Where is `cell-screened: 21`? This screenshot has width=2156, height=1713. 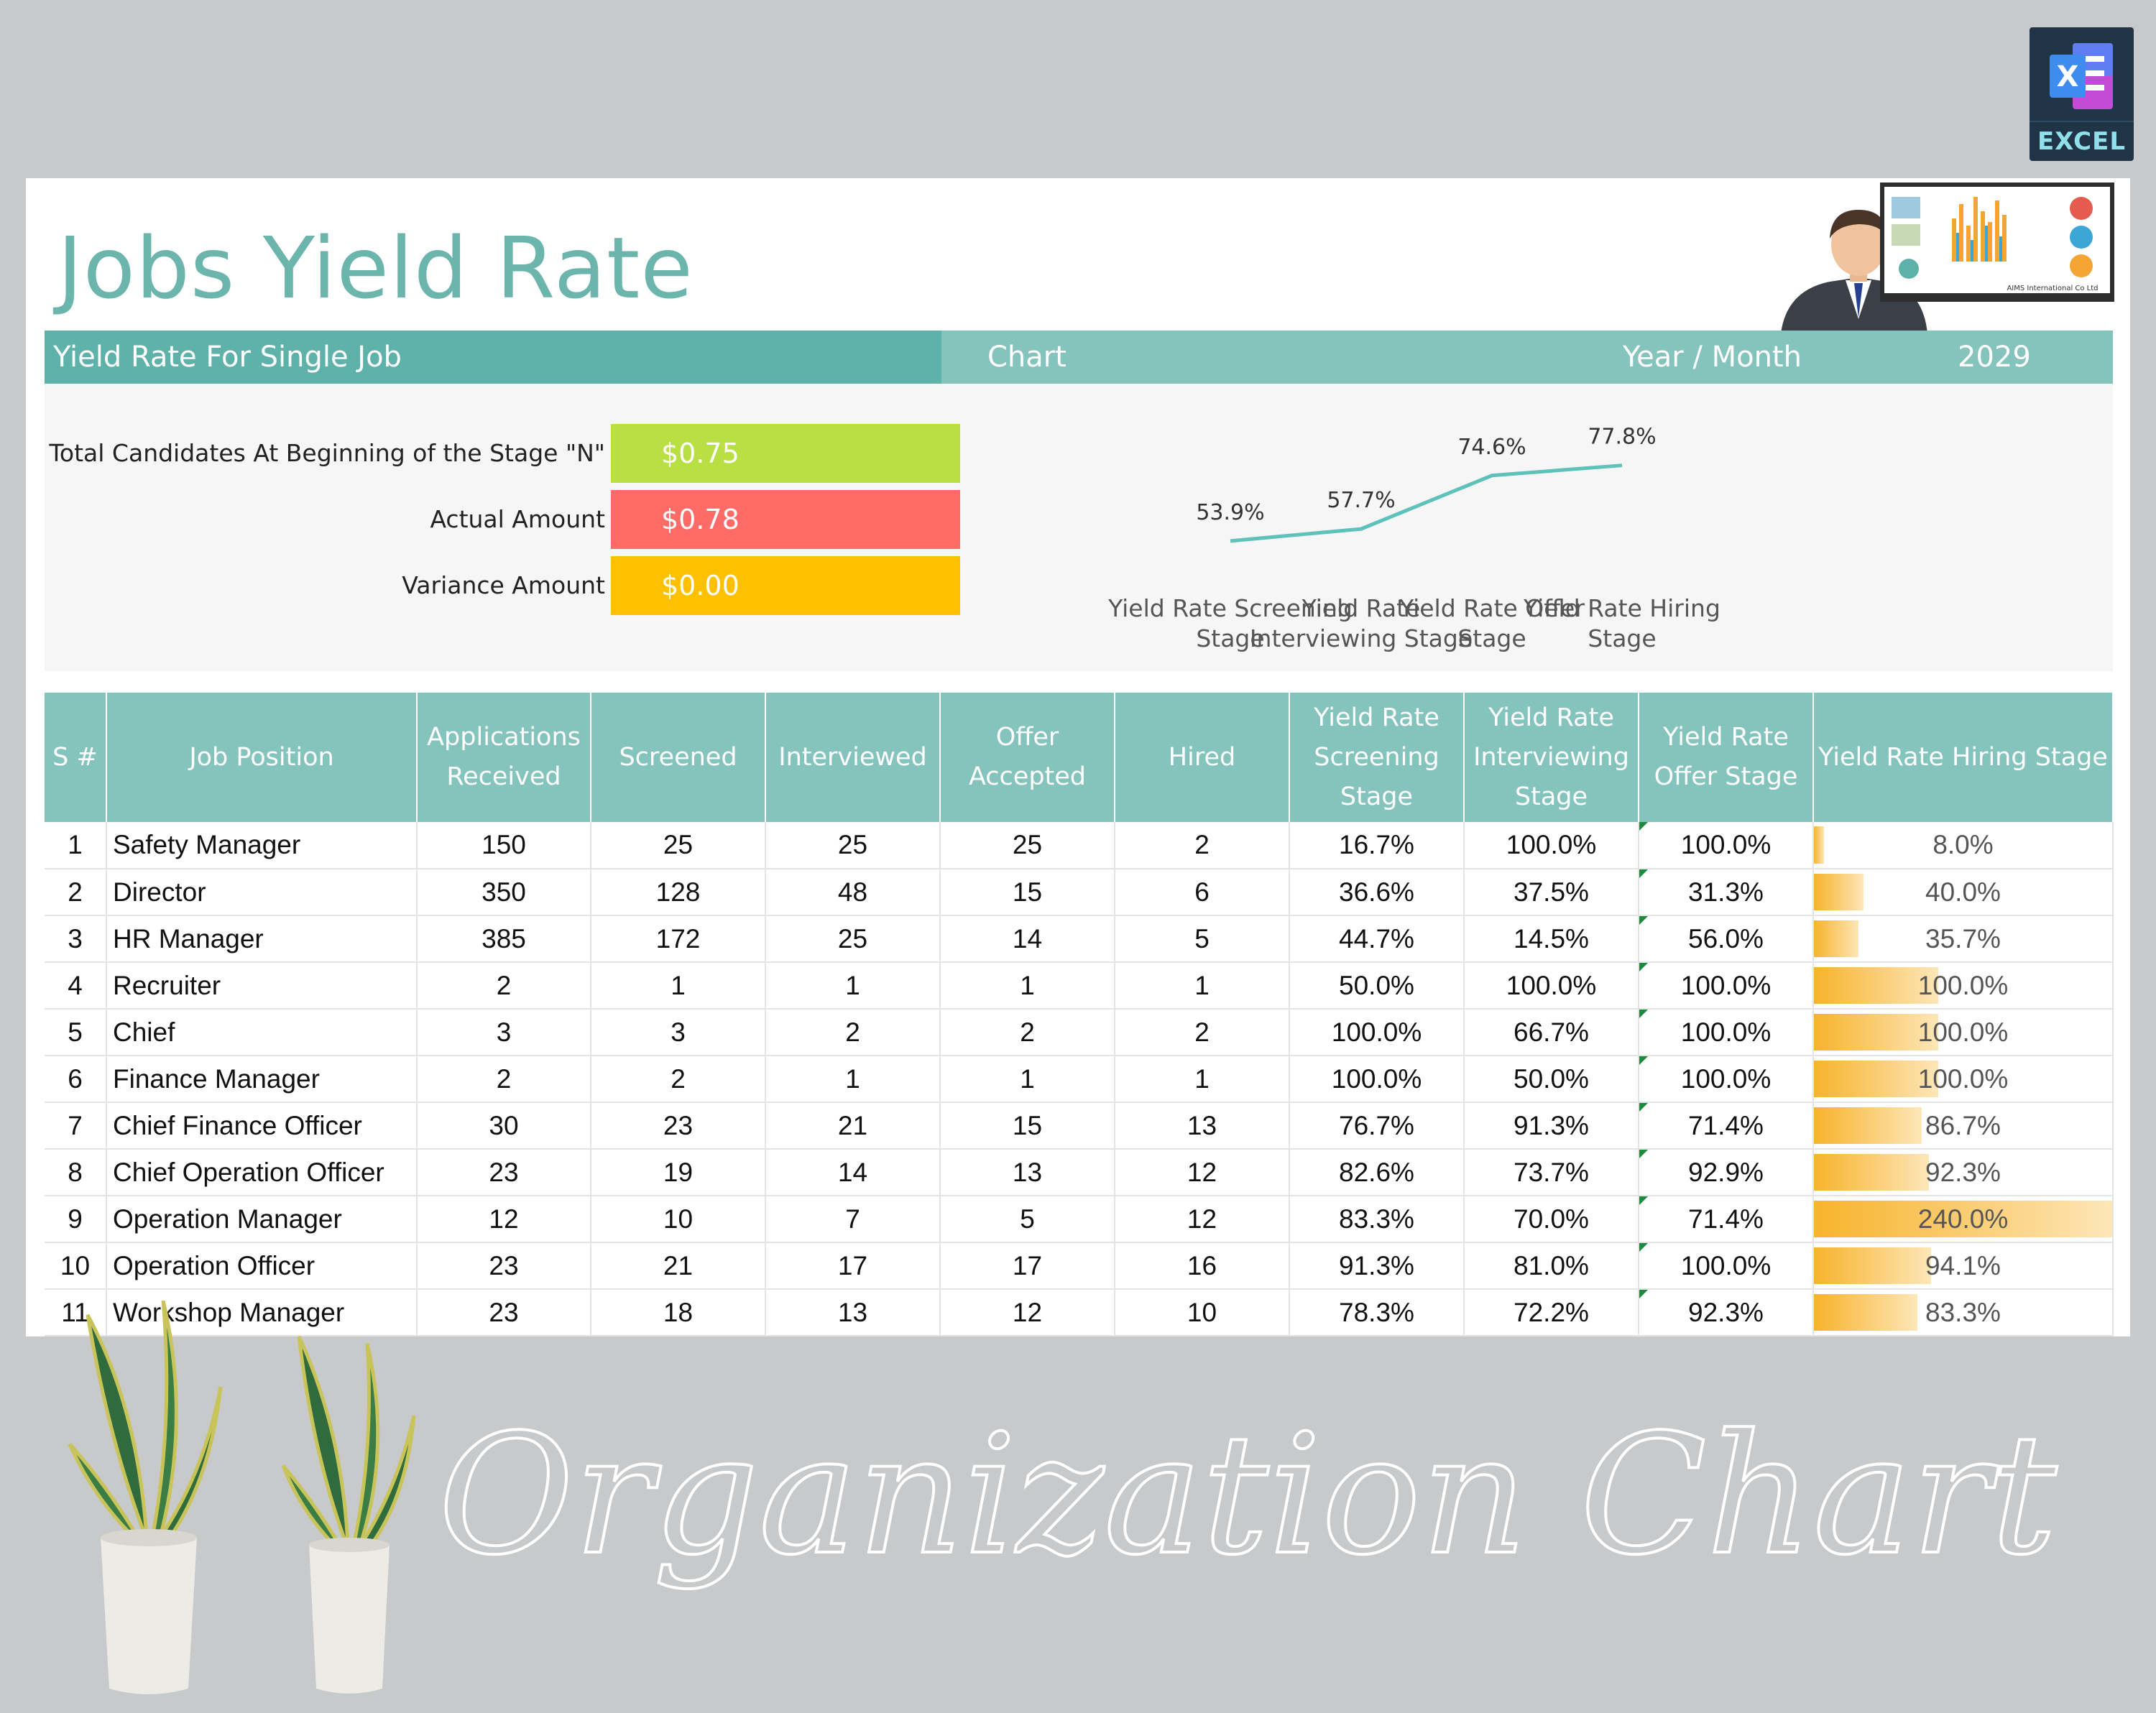 cell-screened: 21 is located at coordinates (678, 1266).